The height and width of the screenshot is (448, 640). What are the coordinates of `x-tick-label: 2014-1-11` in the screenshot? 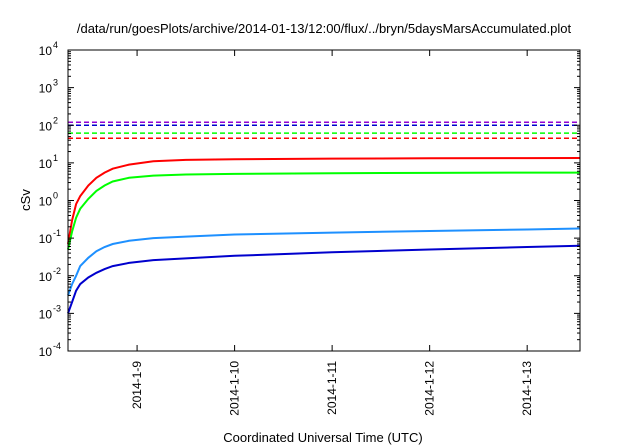 It's located at (332, 388).